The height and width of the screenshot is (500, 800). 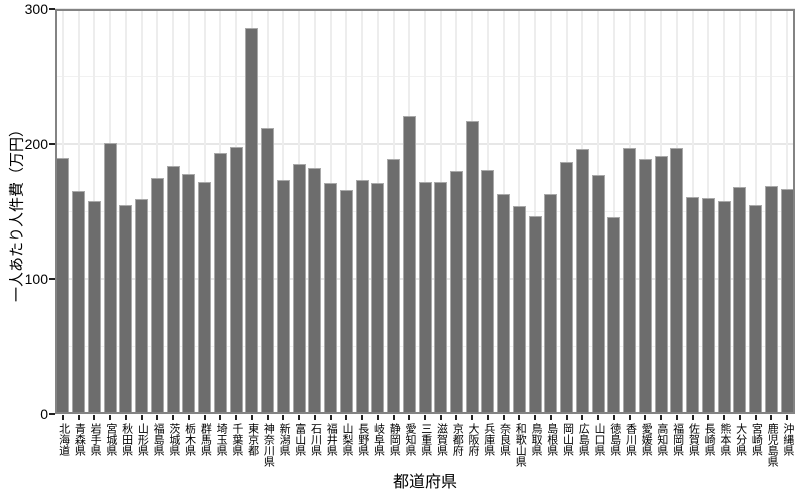 What do you see at coordinates (205, 439) in the screenshot?
I see `x-tick-label: 群馬県` at bounding box center [205, 439].